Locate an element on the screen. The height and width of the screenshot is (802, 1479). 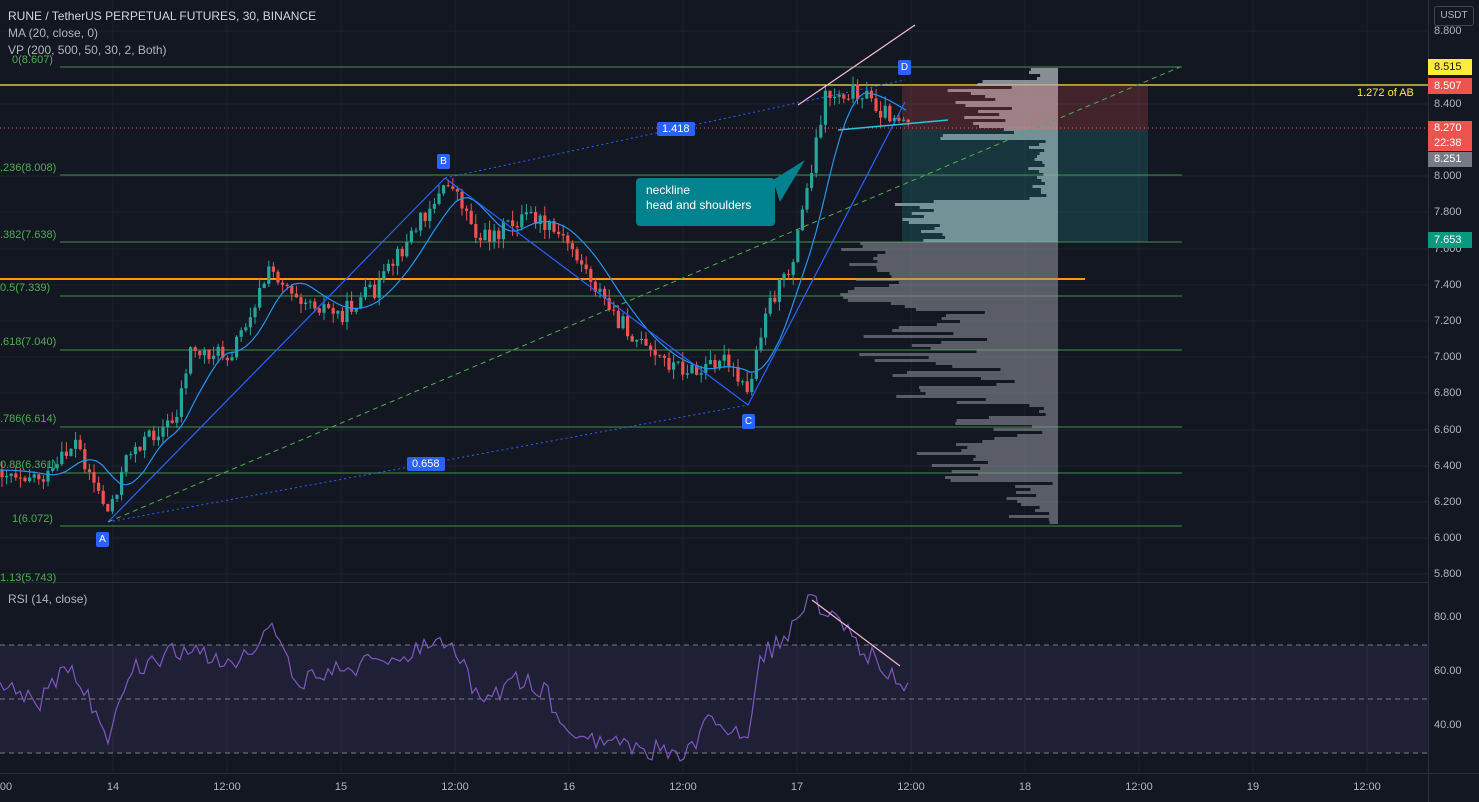
currency-button: USDT is located at coordinates (1454, 16).